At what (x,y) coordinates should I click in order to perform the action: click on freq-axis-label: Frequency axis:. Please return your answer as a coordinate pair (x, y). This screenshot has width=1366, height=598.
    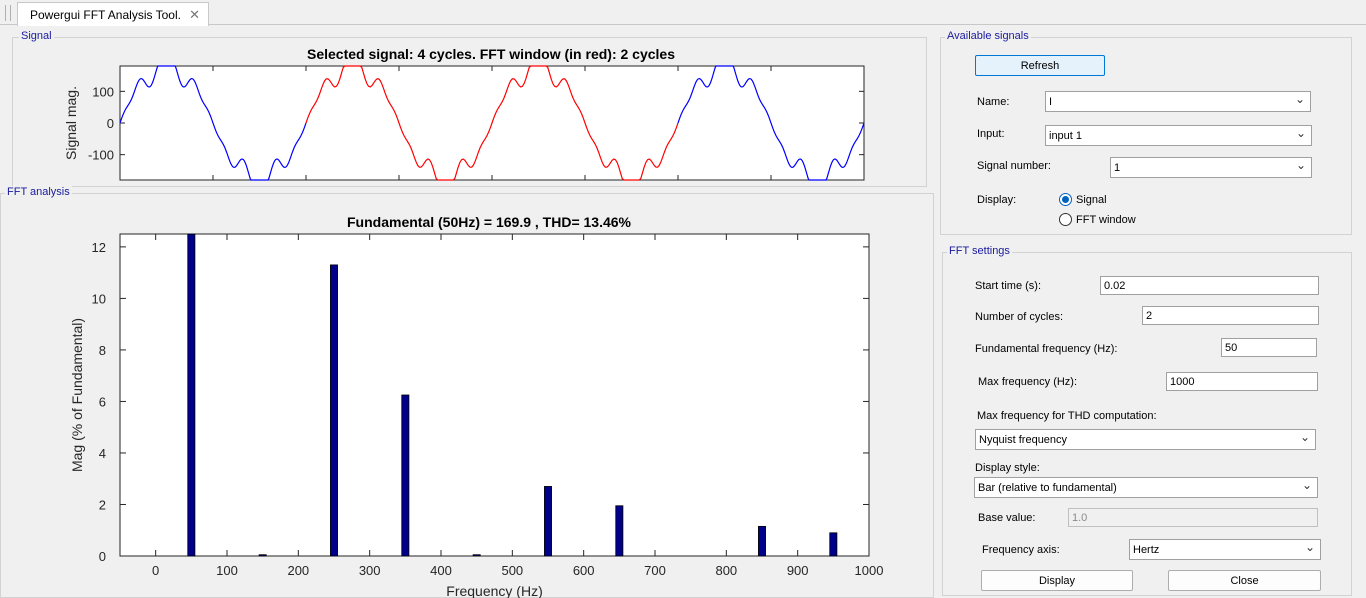
    Looking at the image, I should click on (1021, 550).